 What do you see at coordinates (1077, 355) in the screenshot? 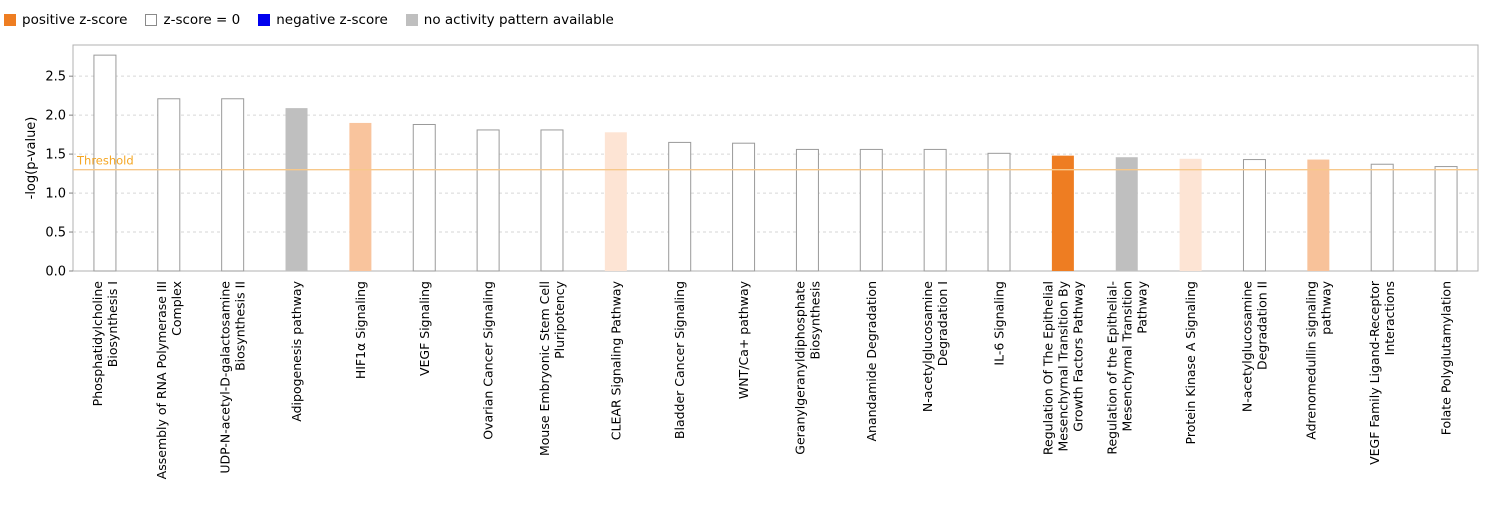
I see `x-tick-label-line: Growth Factors Pathway` at bounding box center [1077, 355].